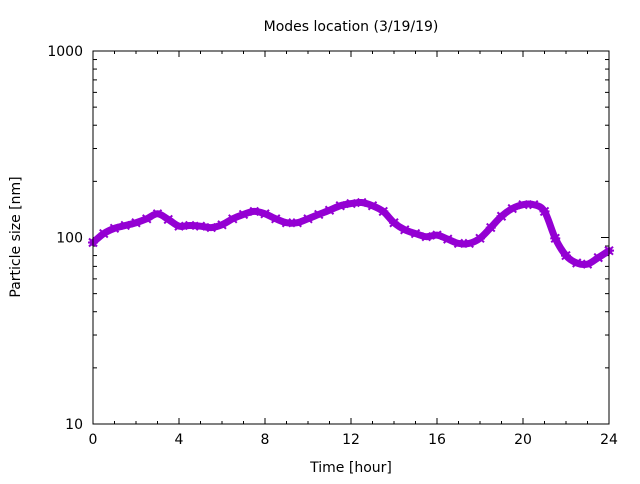  Describe the element at coordinates (609, 440) in the screenshot. I see `x-tick-label: 24` at that location.